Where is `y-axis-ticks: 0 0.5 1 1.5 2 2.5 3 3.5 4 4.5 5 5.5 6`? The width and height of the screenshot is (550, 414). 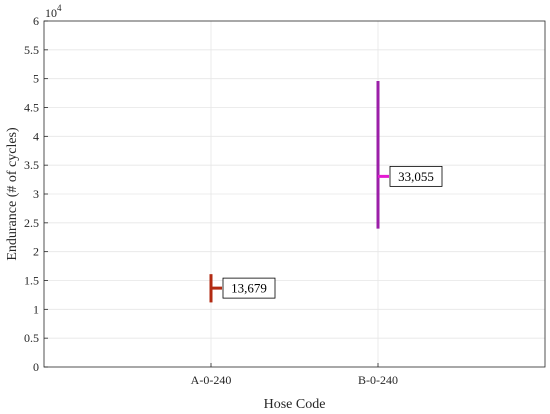 y-axis-ticks: 0 0.5 1 1.5 2 2.5 3 3.5 4 4.5 5 5.5 6 is located at coordinates (36, 194).